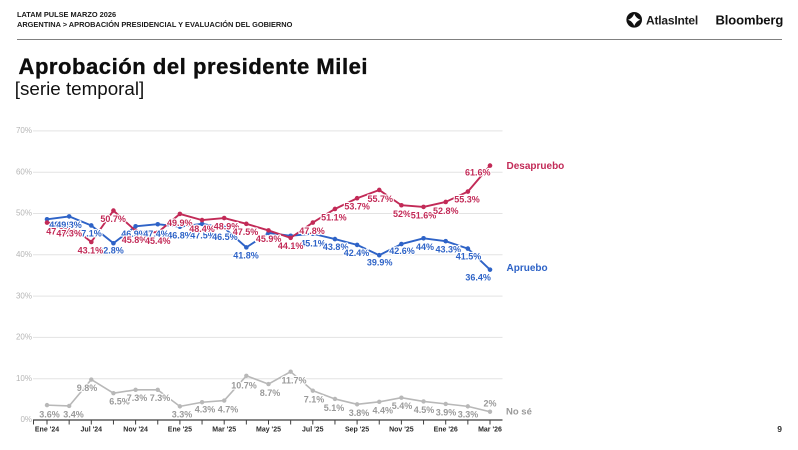 The height and width of the screenshot is (450, 798). Describe the element at coordinates (180, 223) in the screenshot. I see `svg-text: 49.9%` at that location.